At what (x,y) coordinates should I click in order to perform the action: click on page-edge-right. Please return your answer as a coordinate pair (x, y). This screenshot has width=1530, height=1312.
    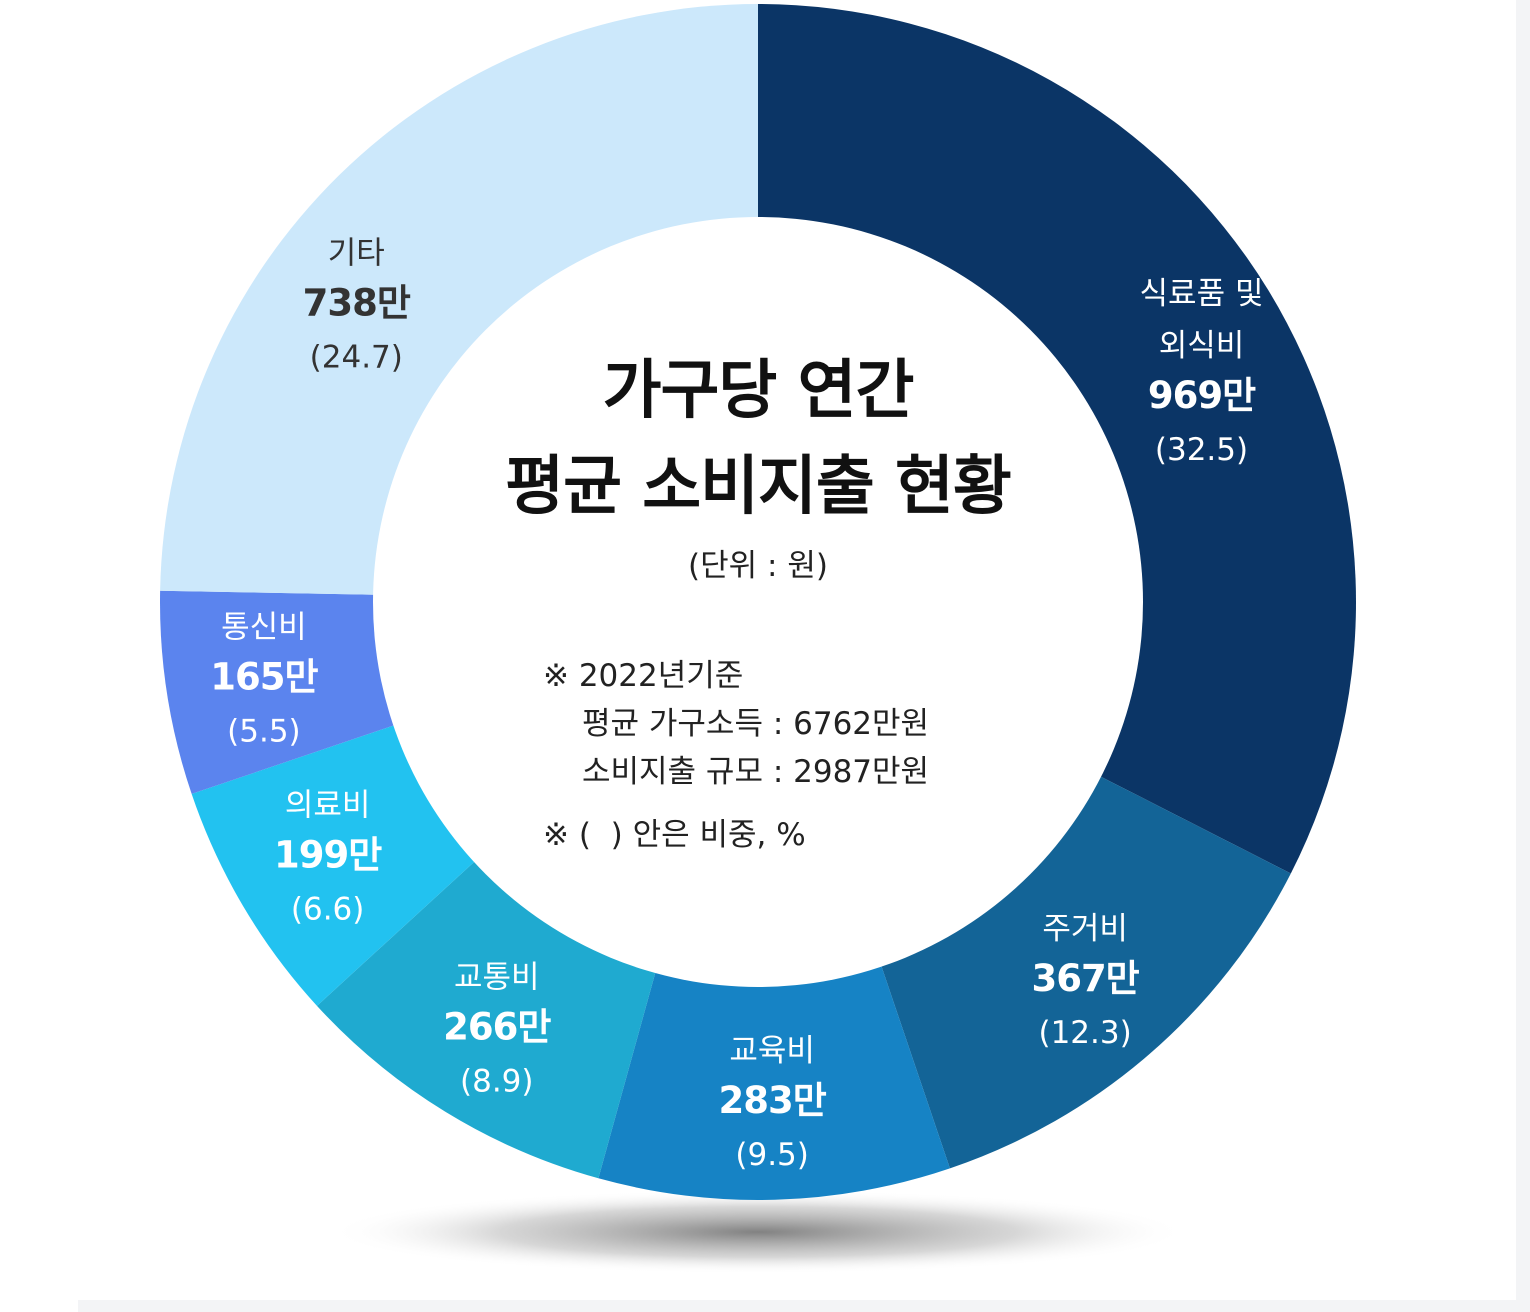
    Looking at the image, I should click on (1523, 656).